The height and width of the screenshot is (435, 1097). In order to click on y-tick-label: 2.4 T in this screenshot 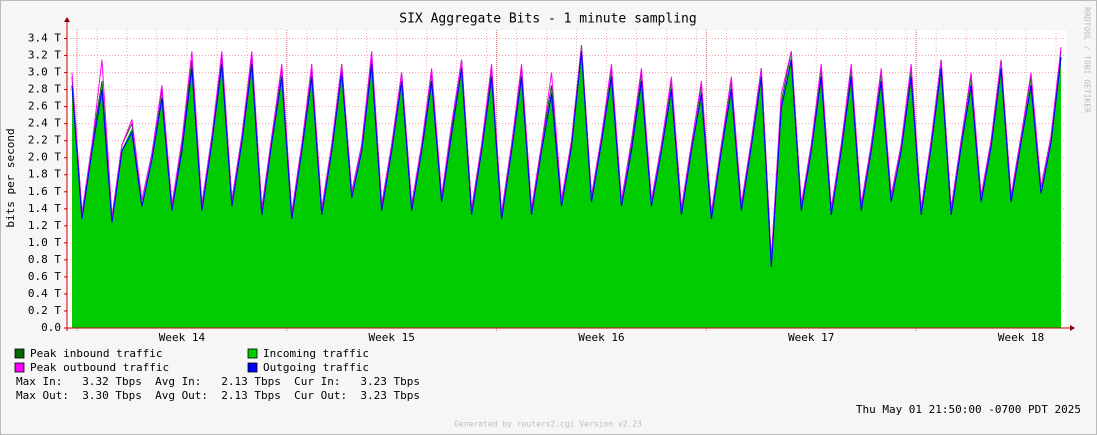, I will do `click(44, 123)`.